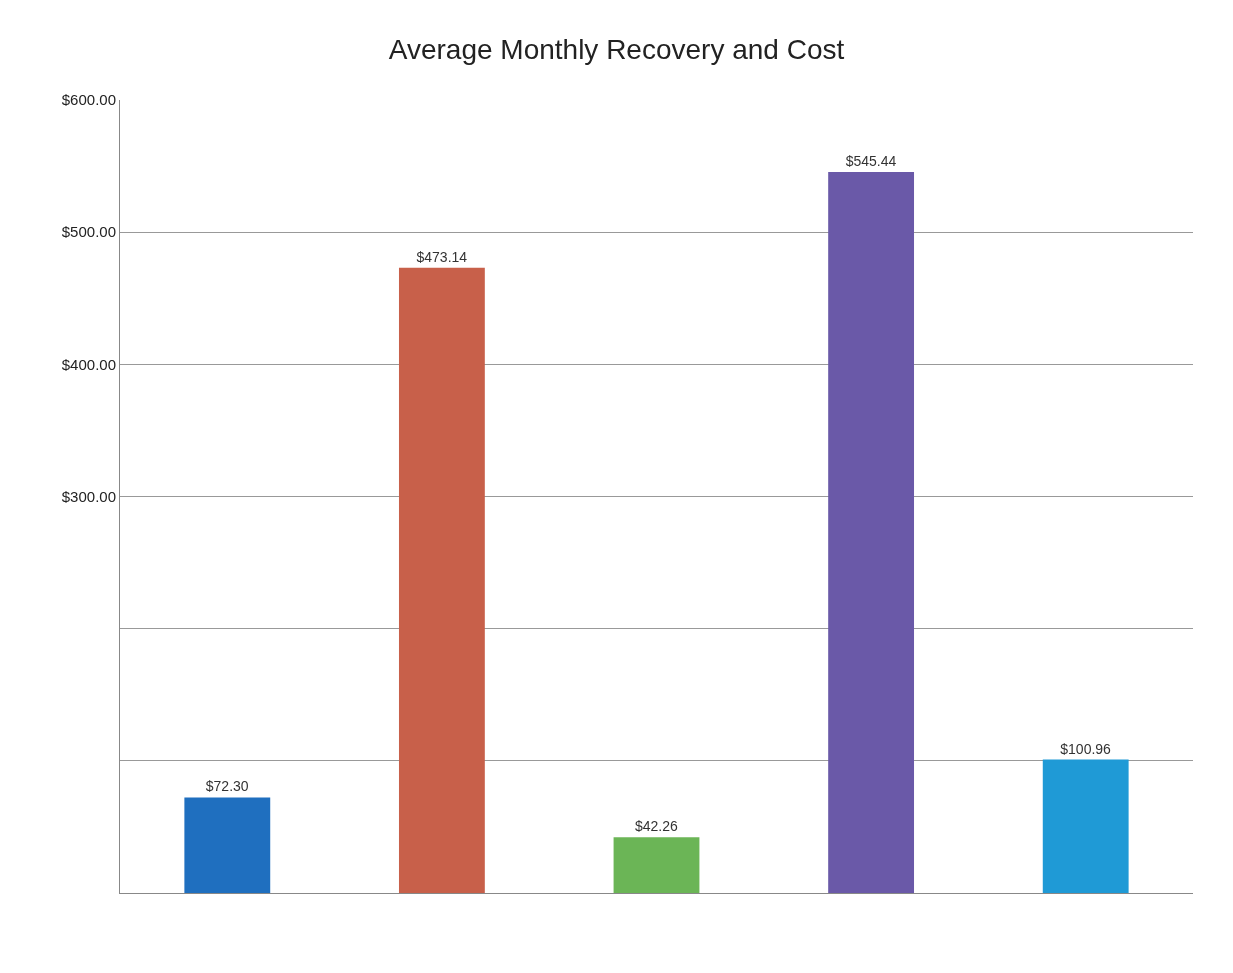 Image resolution: width=1233 pixels, height=973 pixels. What do you see at coordinates (616, 49) in the screenshot?
I see `chart-title: Average Monthly Recovery and Cost` at bounding box center [616, 49].